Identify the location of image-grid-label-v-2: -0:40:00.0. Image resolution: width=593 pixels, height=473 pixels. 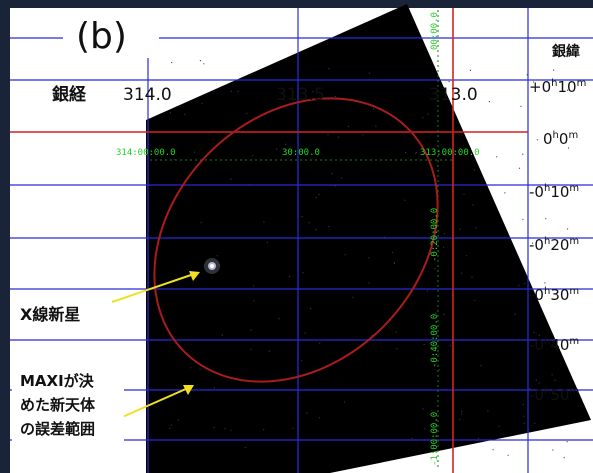
(435, 341).